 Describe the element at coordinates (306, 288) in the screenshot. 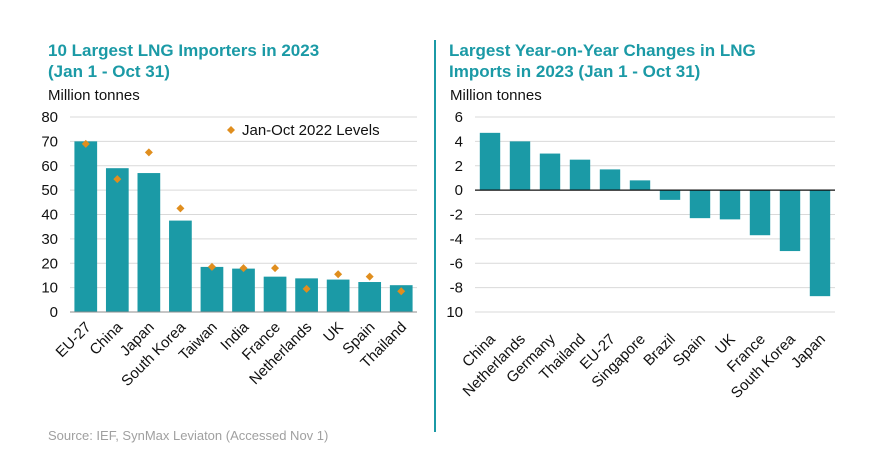

I see `left-marker-2022-netherlands` at that location.